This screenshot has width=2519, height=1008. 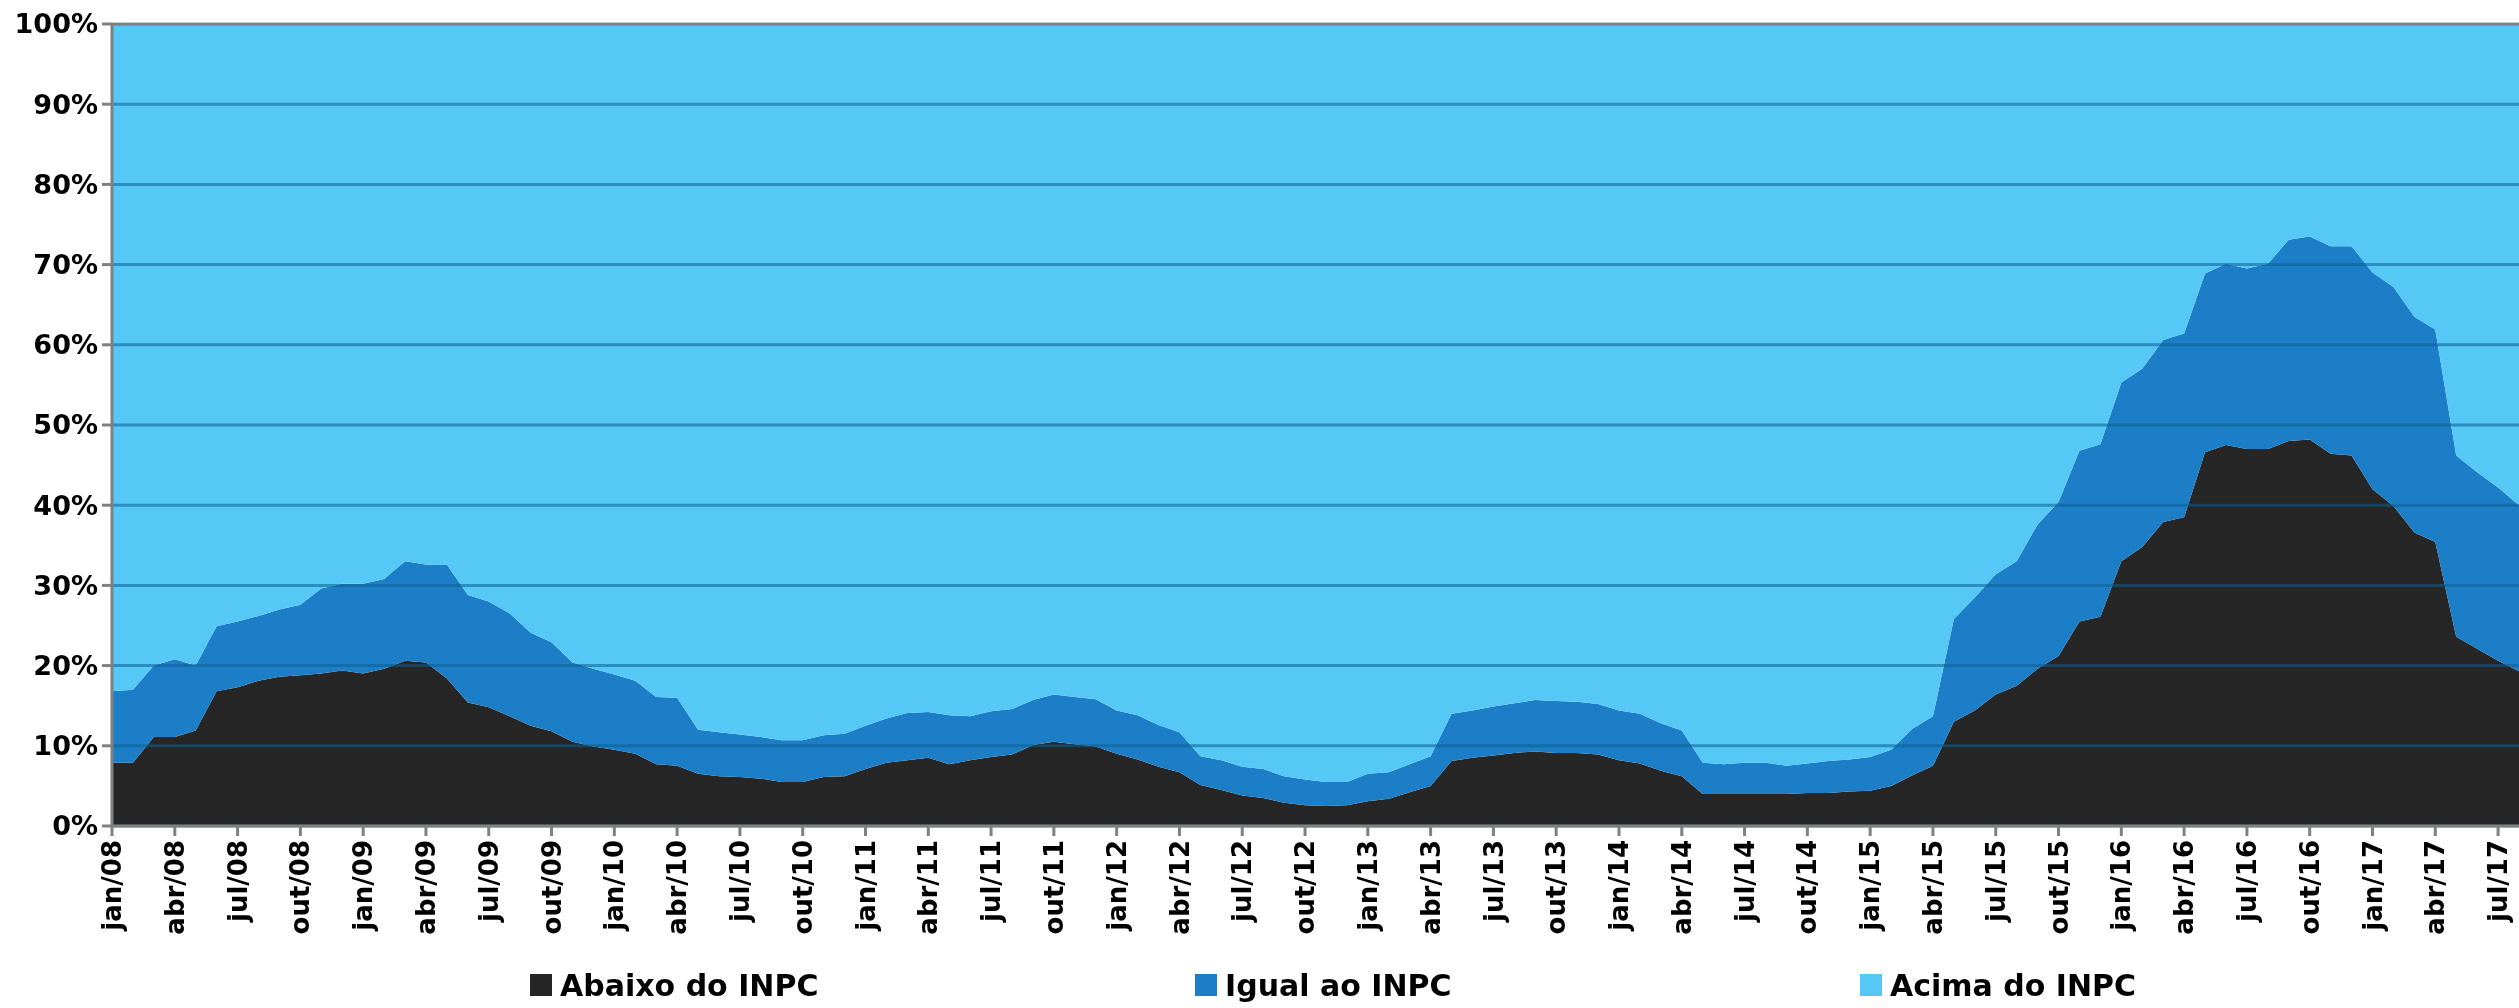 What do you see at coordinates (1179, 887) in the screenshot?
I see `x-tick-label: abr/12` at bounding box center [1179, 887].